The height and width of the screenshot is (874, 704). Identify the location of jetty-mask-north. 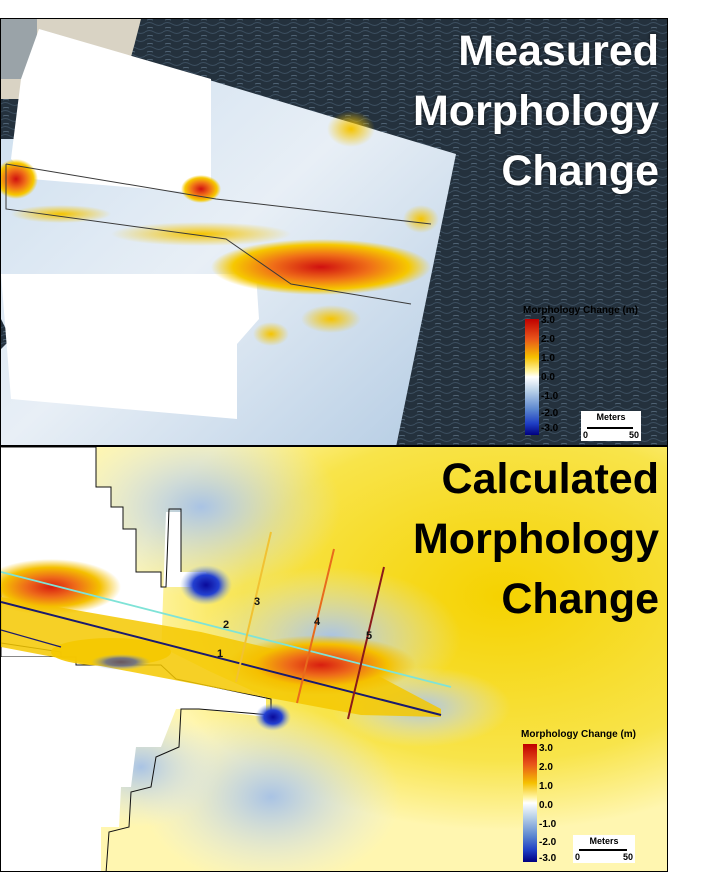
(111, 111).